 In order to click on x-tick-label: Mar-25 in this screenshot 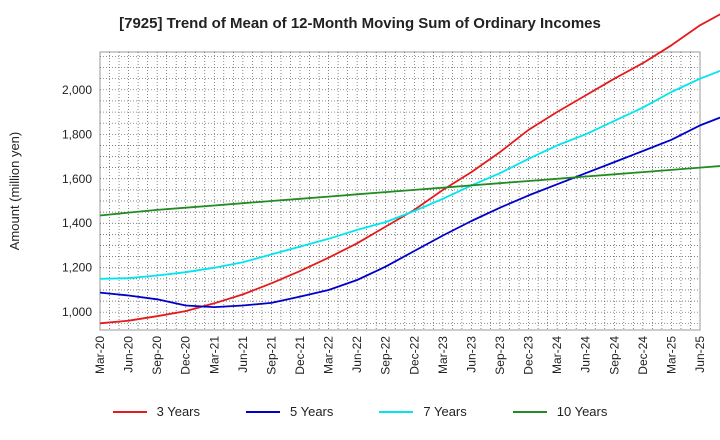, I will do `click(671, 355)`.